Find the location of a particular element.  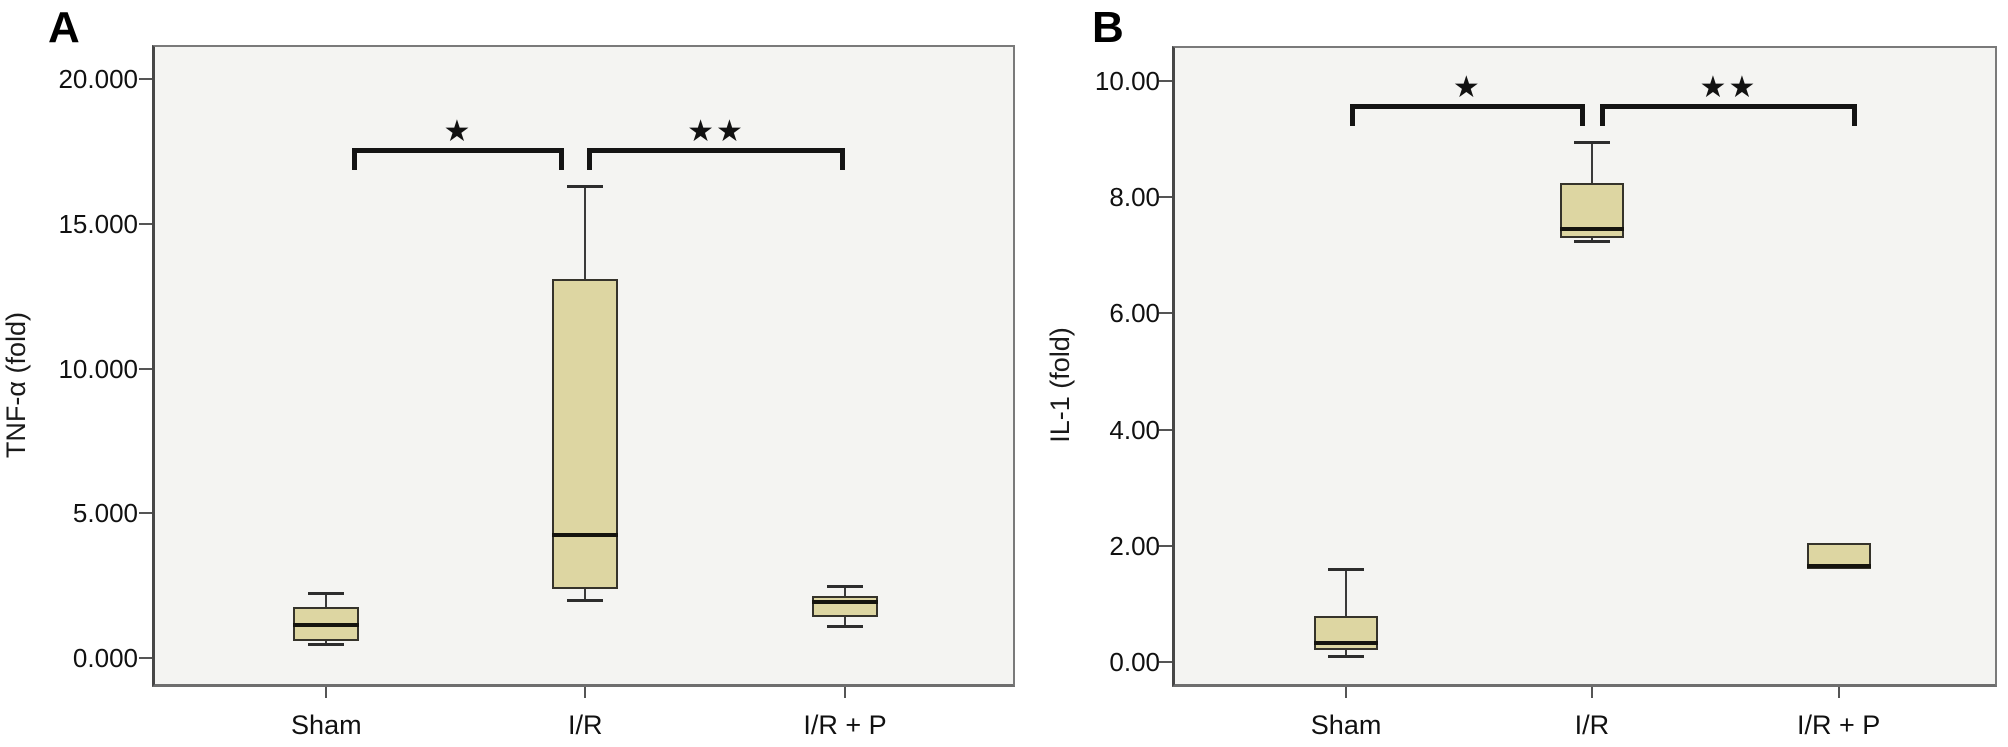

y-tick-label: 8.00 is located at coordinates (1134, 197).